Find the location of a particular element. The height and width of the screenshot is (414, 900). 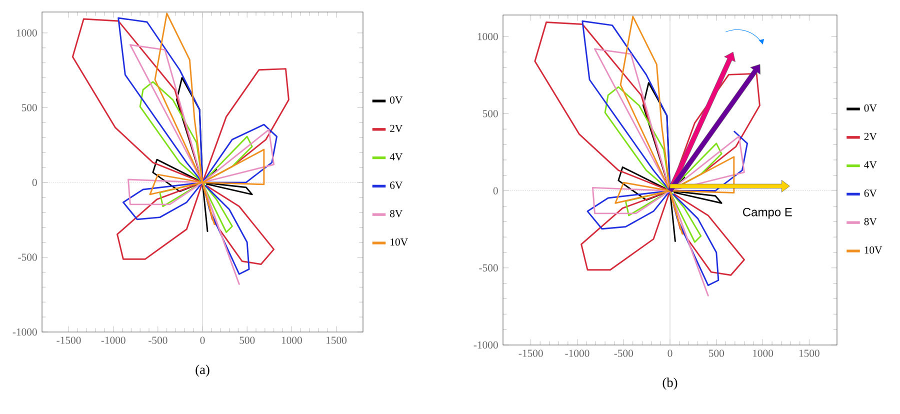

text: (a) is located at coordinates (203, 370).